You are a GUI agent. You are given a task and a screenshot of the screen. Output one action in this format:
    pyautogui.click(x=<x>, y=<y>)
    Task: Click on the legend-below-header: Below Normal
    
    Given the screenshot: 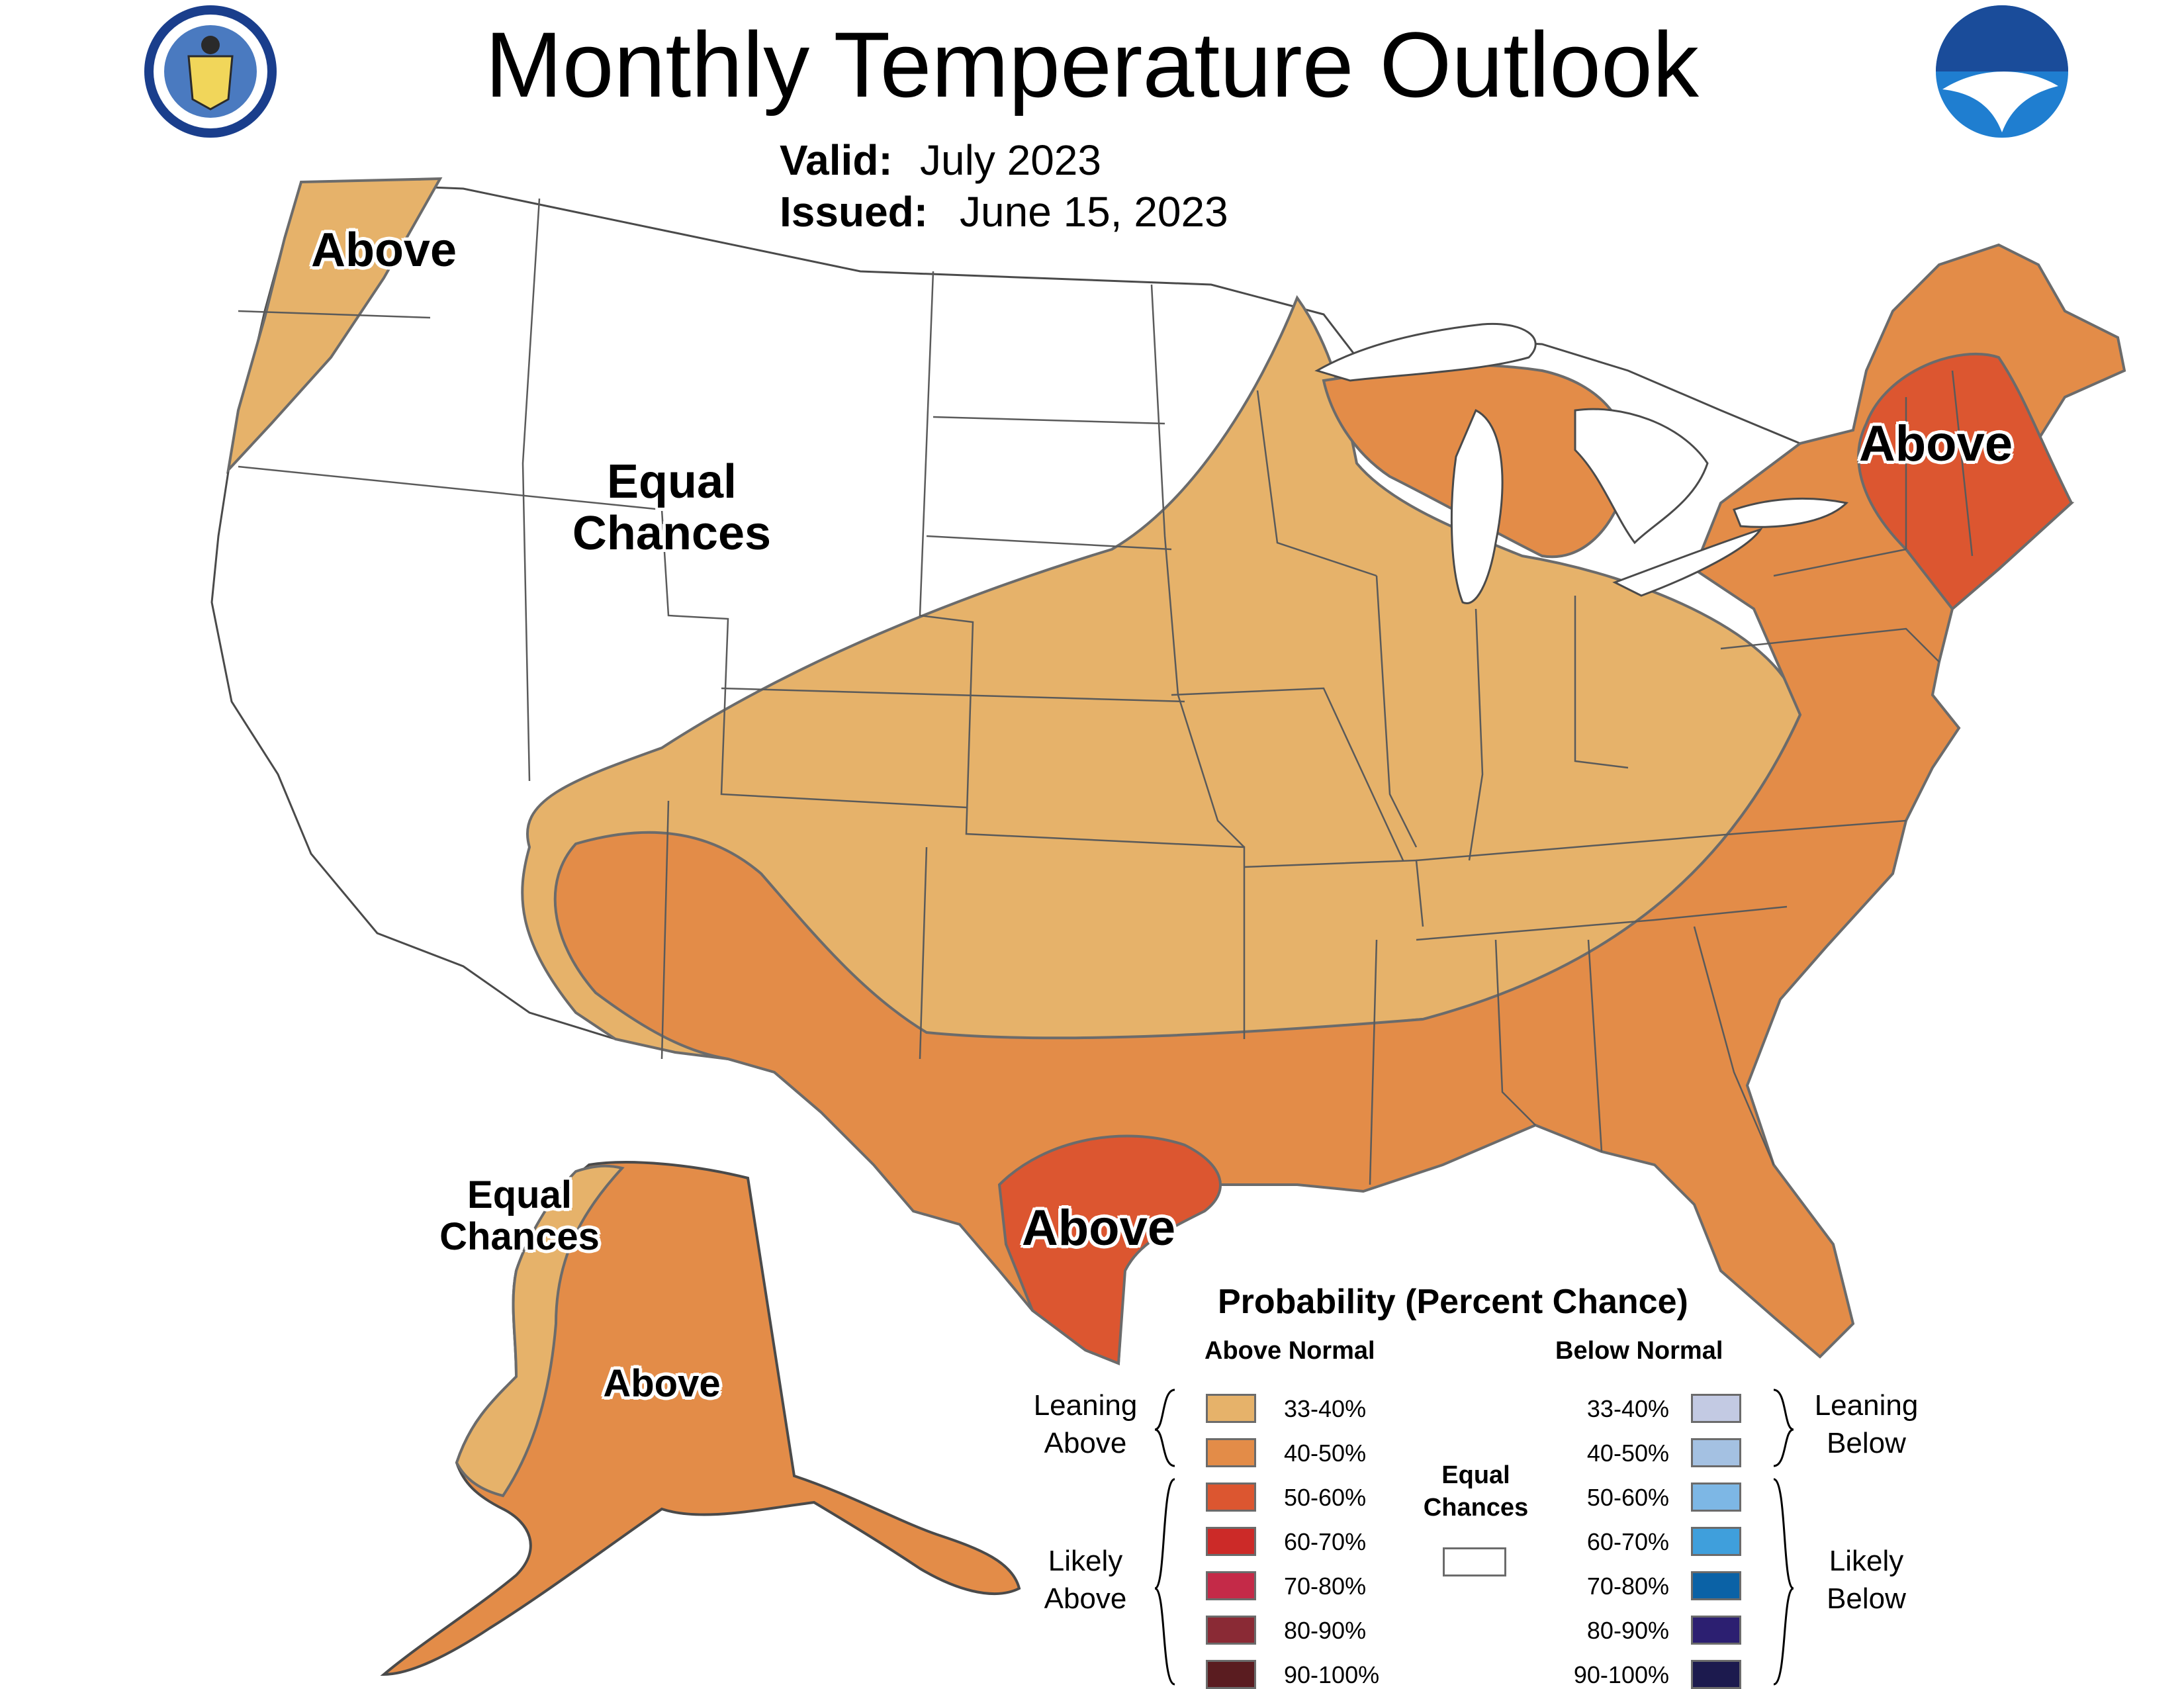 What is the action you would take?
    pyautogui.click(x=1639, y=1351)
    